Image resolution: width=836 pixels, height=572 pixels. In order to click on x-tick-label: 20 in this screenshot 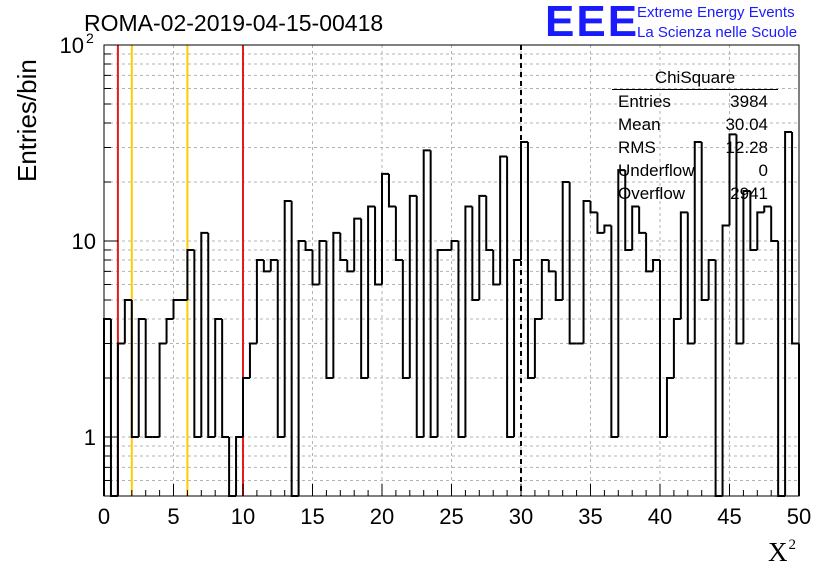, I will do `click(382, 516)`.